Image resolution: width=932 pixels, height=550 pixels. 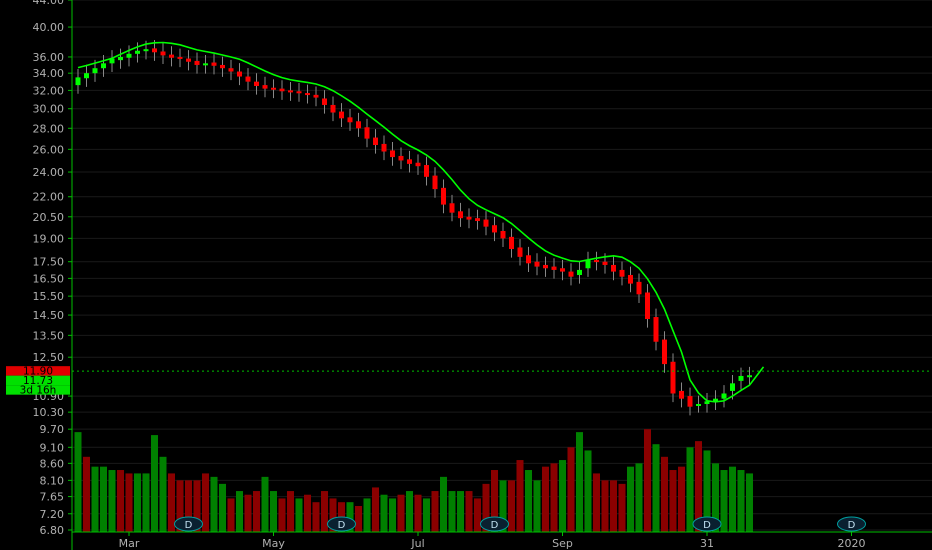 I want to click on y-tick-label: 26.00, so click(x=49, y=149).